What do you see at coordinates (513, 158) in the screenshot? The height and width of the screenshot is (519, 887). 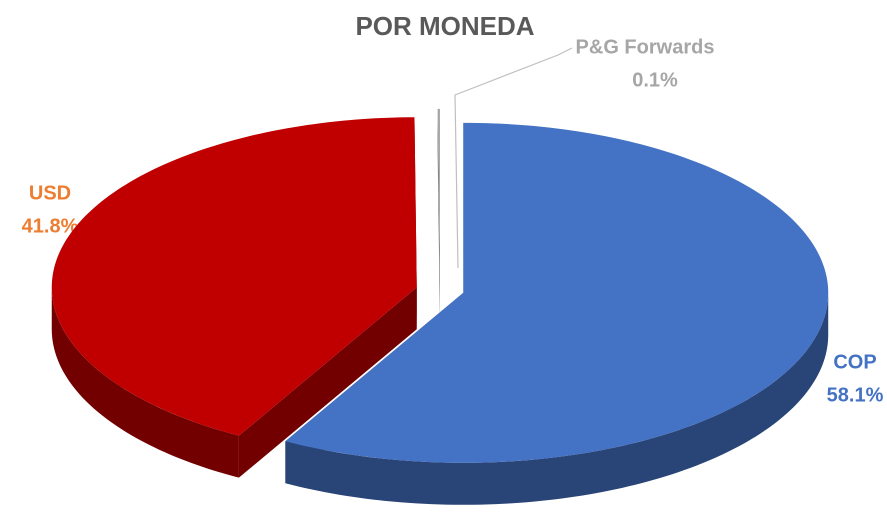 I see `leader-line` at bounding box center [513, 158].